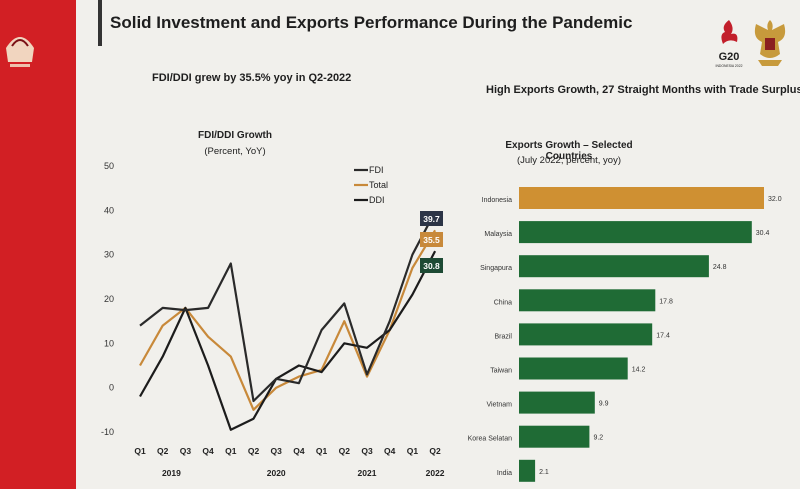  I want to click on year-label: 2020, so click(276, 473).